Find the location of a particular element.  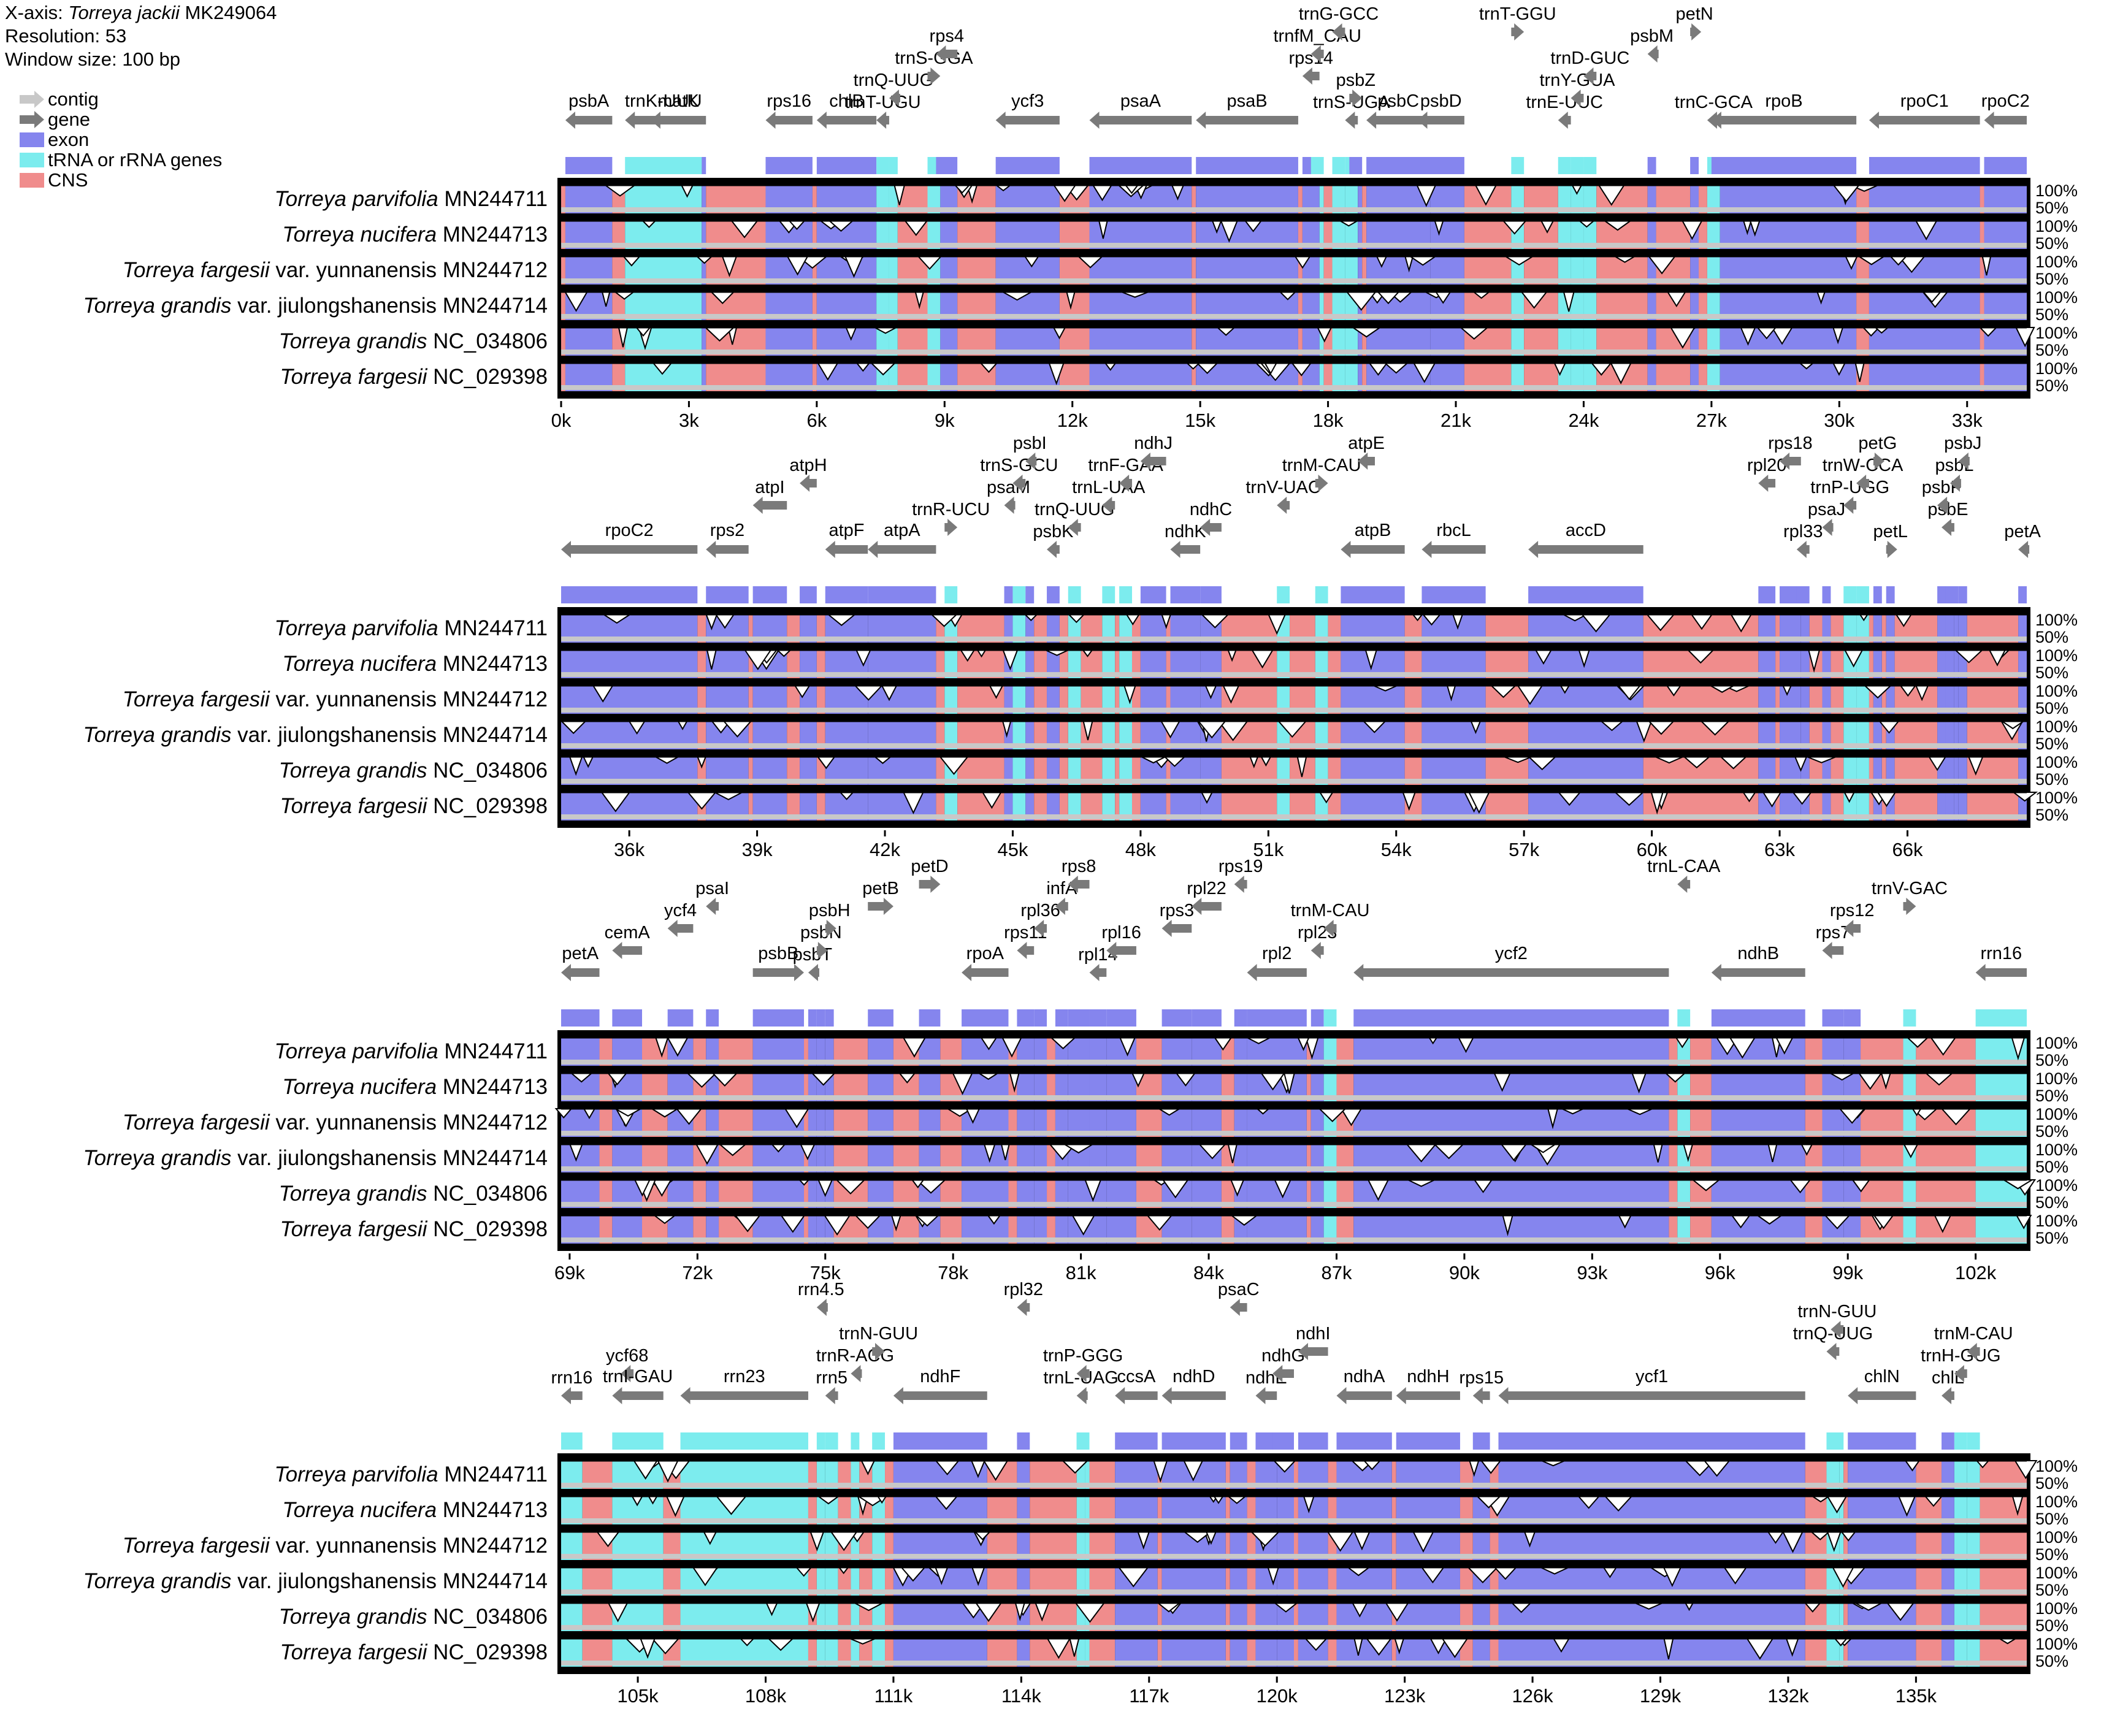

tracks-frame is located at coordinates (1293, 717).